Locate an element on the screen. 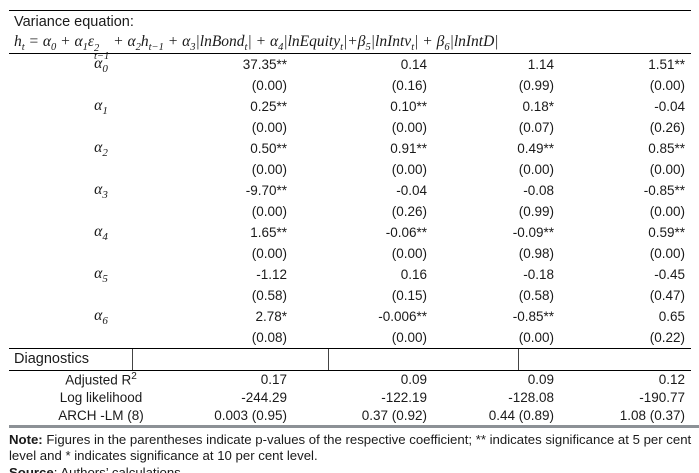 This screenshot has width=699, height=473. coefficient-value-cell: 1.65** is located at coordinates (268, 232).